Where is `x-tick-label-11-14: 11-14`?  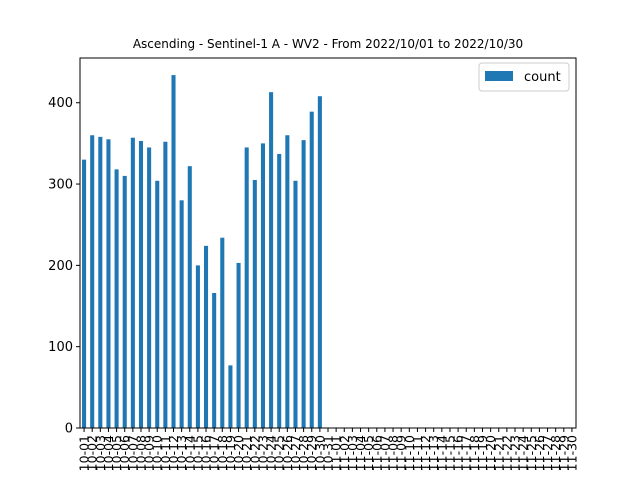
x-tick-label-11-14: 11-14 is located at coordinates (441, 453).